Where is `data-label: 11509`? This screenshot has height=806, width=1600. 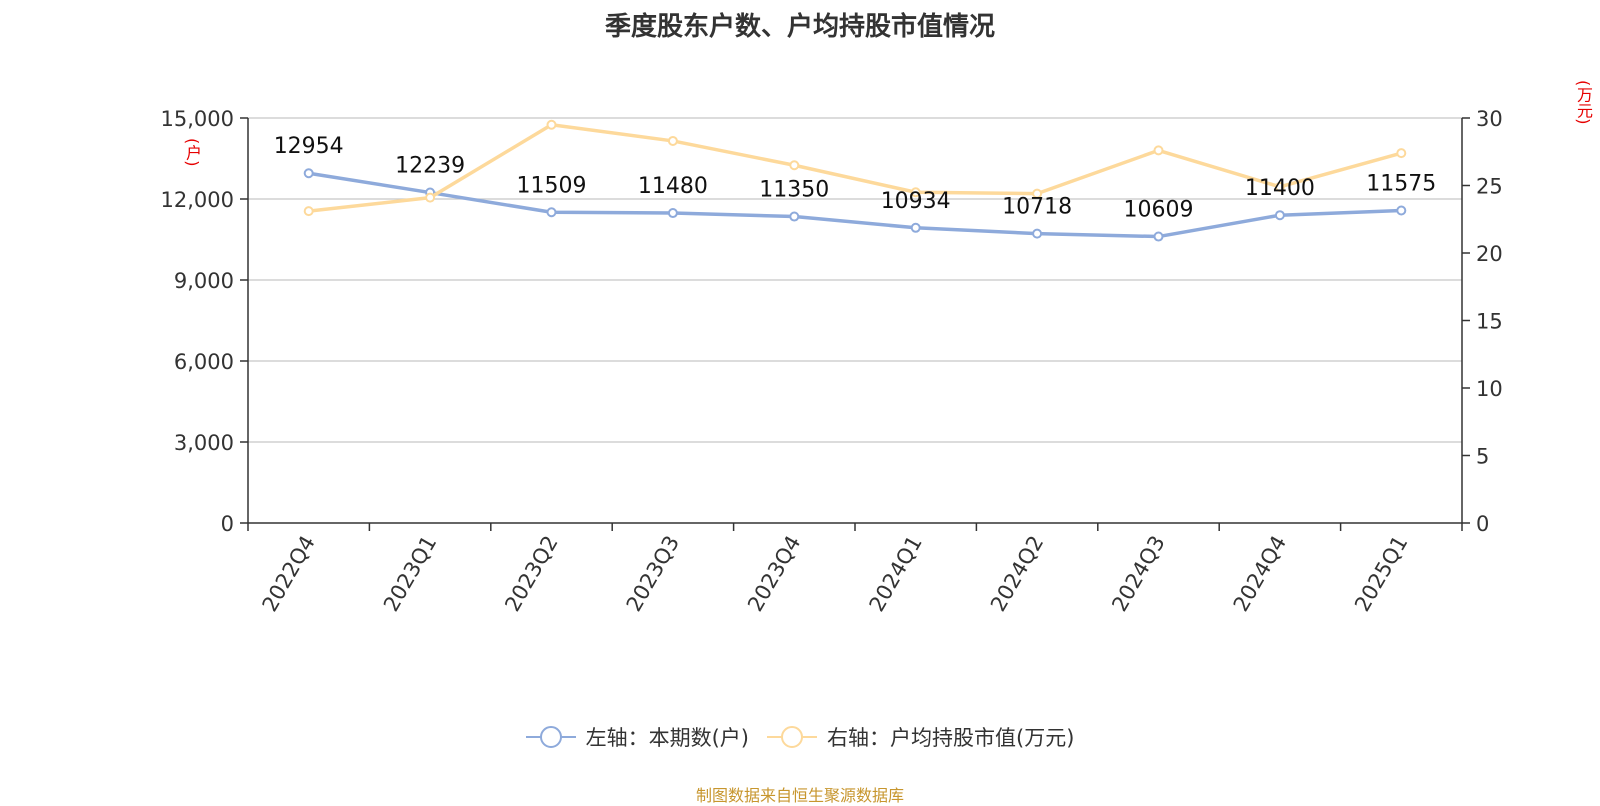 data-label: 11509 is located at coordinates (552, 185).